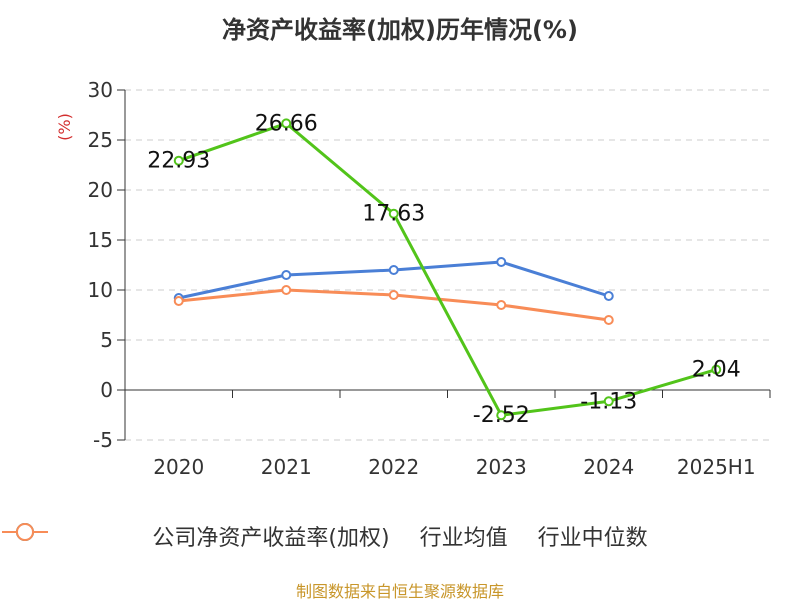  I want to click on legend-item-company: 公司净资产收益率(加权), so click(196, 536).